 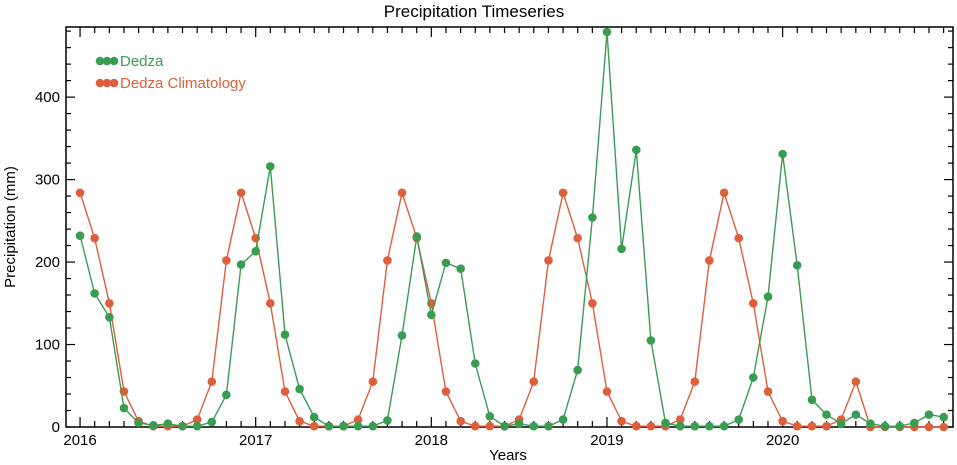 What do you see at coordinates (47, 345) in the screenshot?
I see `y-tick-label: 100` at bounding box center [47, 345].